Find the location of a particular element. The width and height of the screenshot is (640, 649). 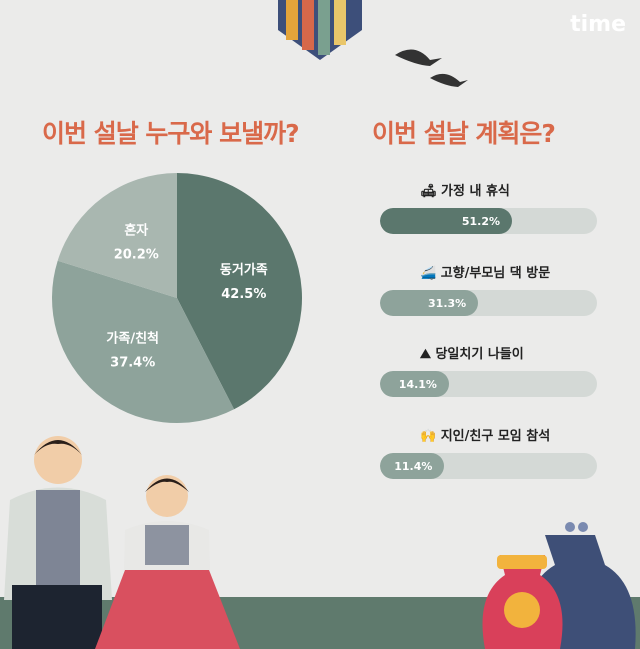

bar-value-label: 11.4% is located at coordinates (413, 466).